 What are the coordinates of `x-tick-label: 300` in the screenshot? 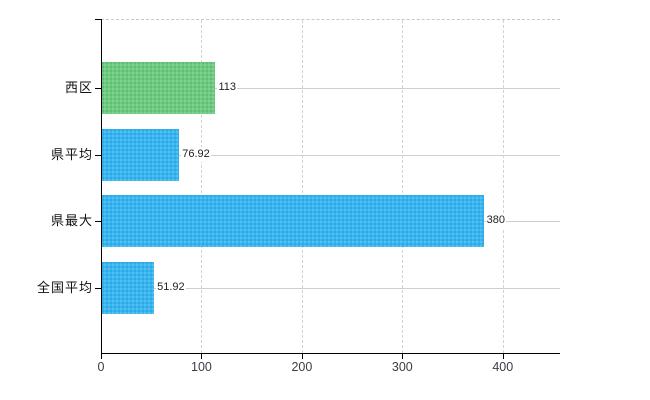 It's located at (402, 367).